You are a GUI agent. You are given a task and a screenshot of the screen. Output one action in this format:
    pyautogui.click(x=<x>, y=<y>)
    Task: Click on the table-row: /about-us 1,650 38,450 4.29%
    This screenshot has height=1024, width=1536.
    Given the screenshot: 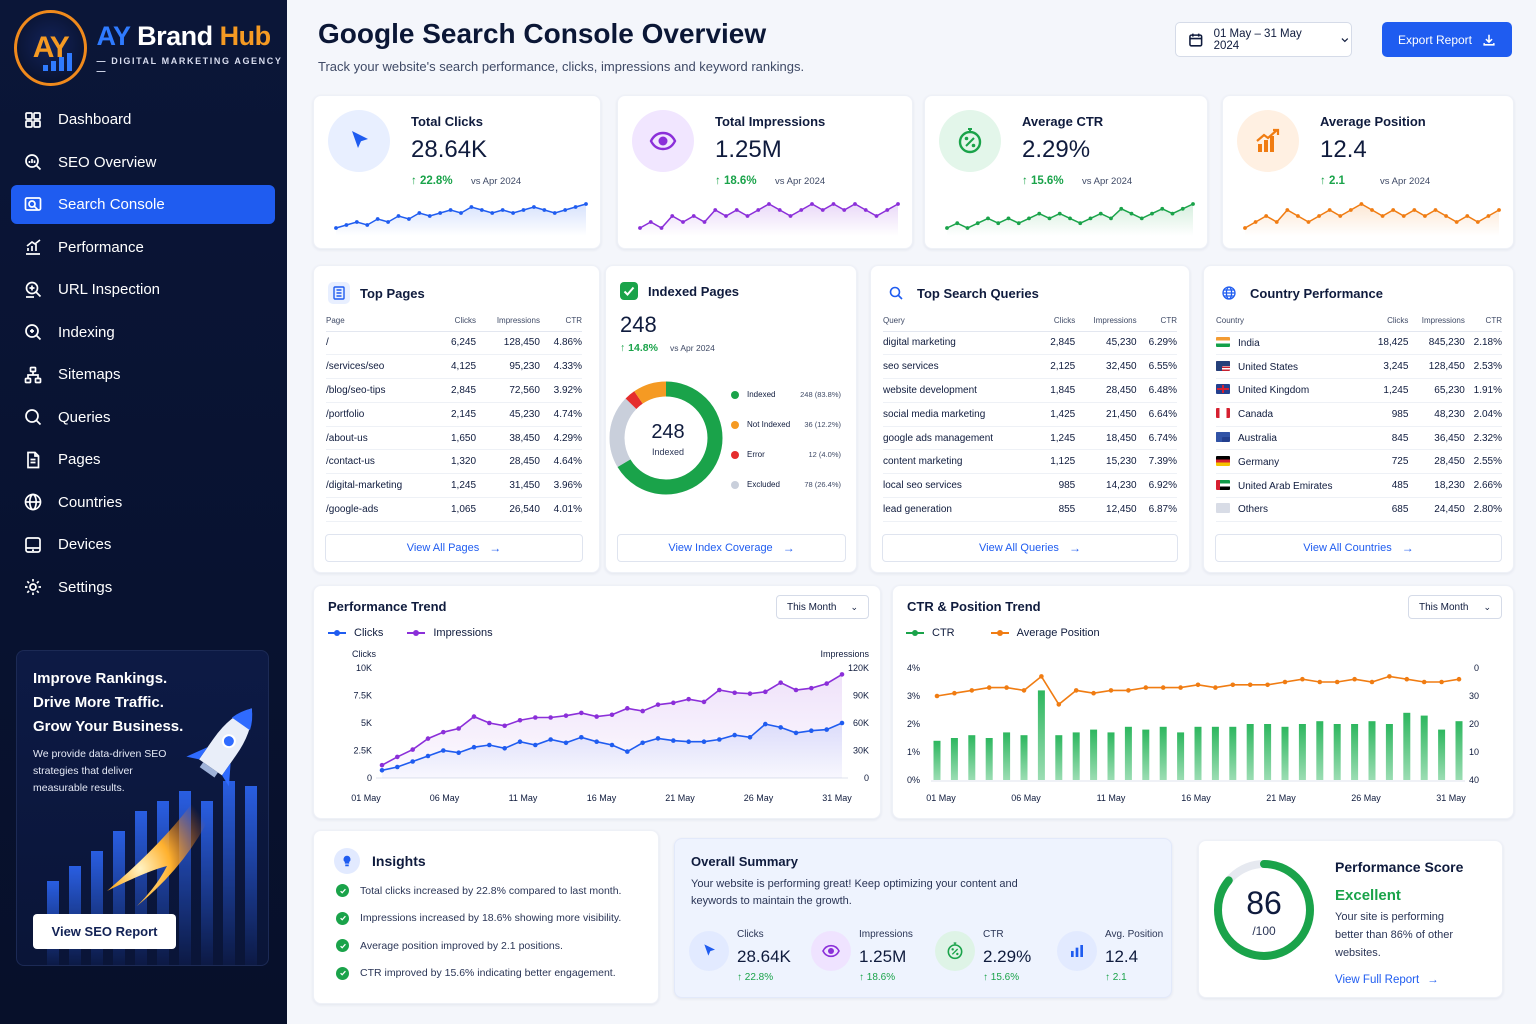 What is the action you would take?
    pyautogui.click(x=454, y=438)
    